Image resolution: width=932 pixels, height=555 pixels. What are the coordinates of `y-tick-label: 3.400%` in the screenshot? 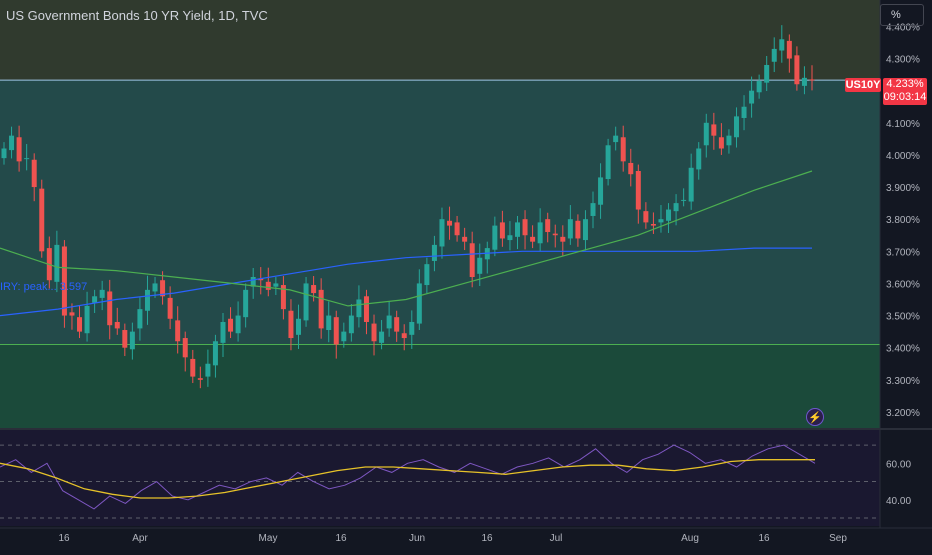 It's located at (903, 349).